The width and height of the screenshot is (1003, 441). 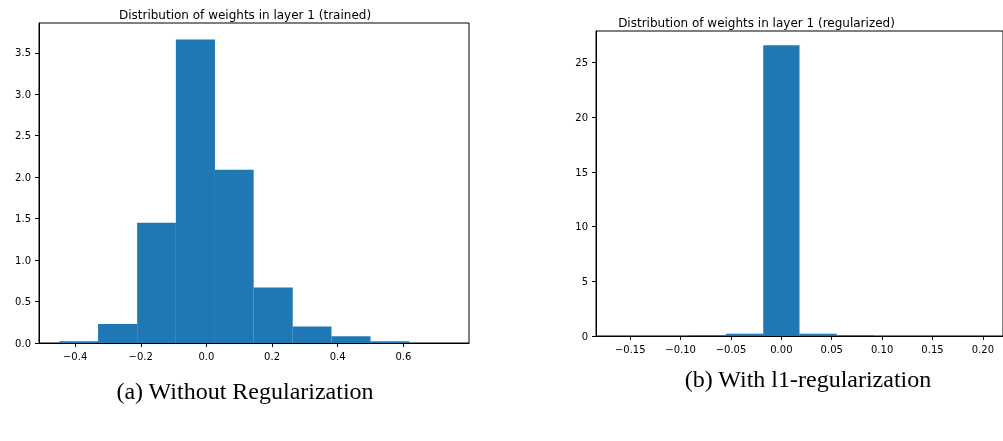 I want to click on x-tick-label: −0.4, so click(x=75, y=356).